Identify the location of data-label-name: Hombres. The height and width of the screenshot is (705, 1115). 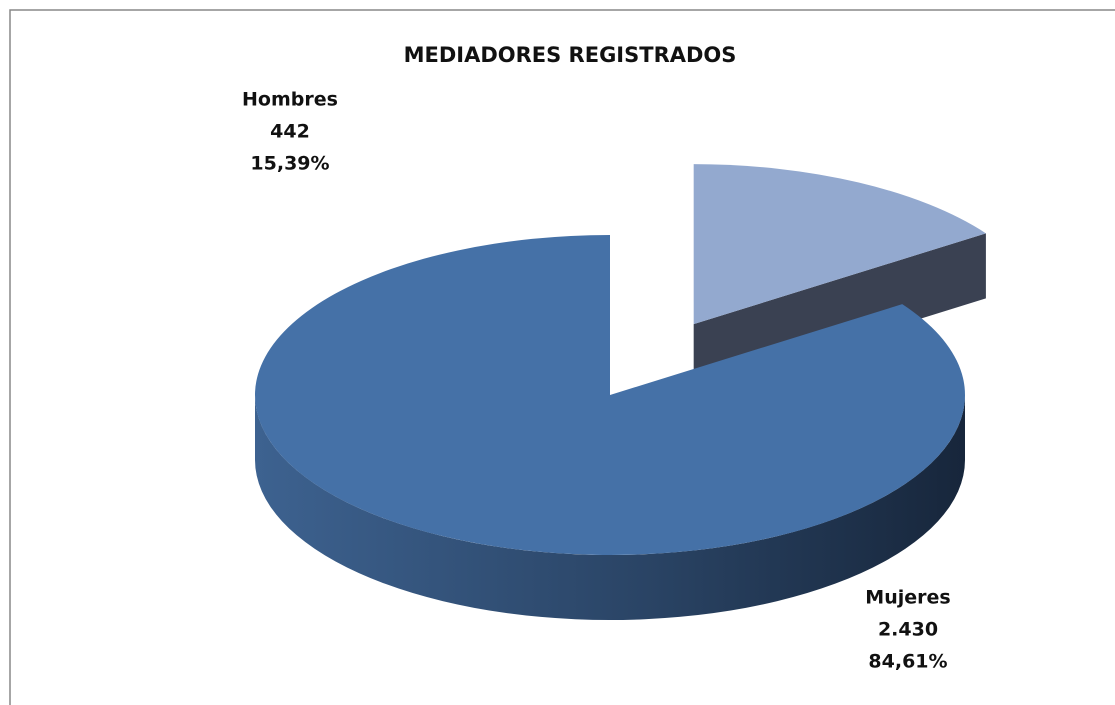
(290, 100).